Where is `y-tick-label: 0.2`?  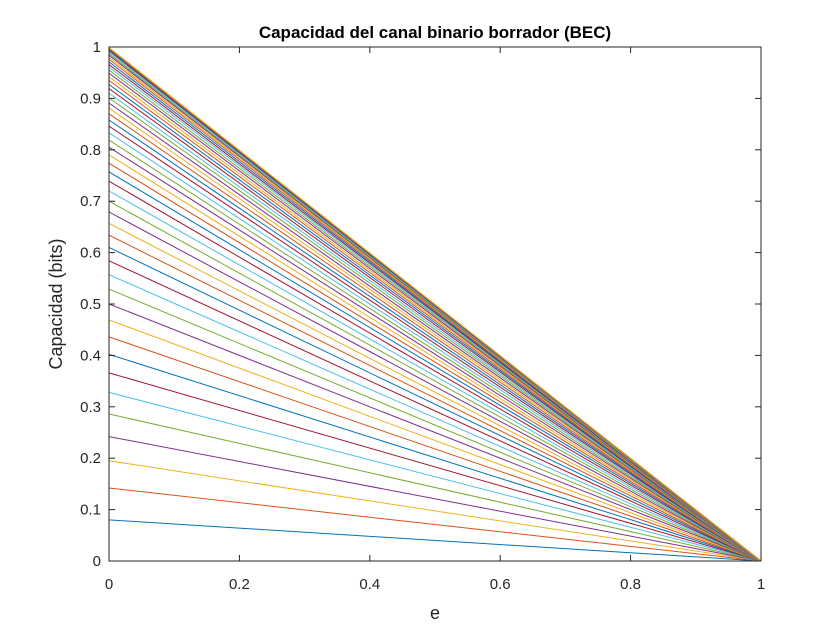
y-tick-label: 0.2 is located at coordinates (90, 458).